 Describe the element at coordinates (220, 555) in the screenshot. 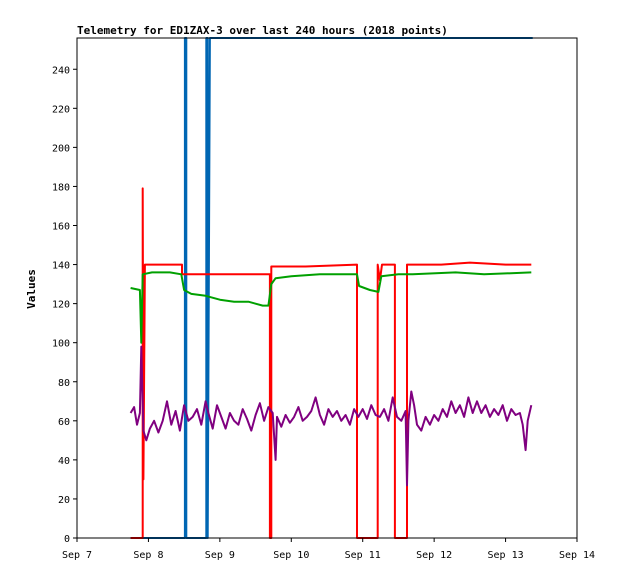

I see `x-tick-label: Sep 9` at that location.